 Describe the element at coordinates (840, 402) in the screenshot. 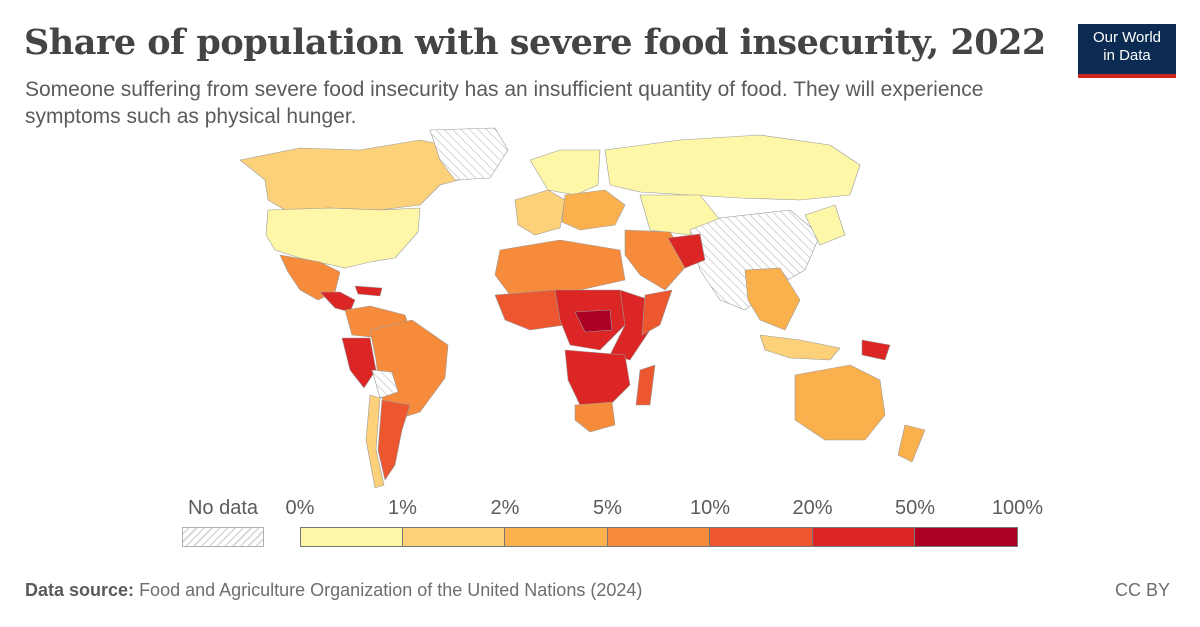

I see `country-australia: Australia` at that location.